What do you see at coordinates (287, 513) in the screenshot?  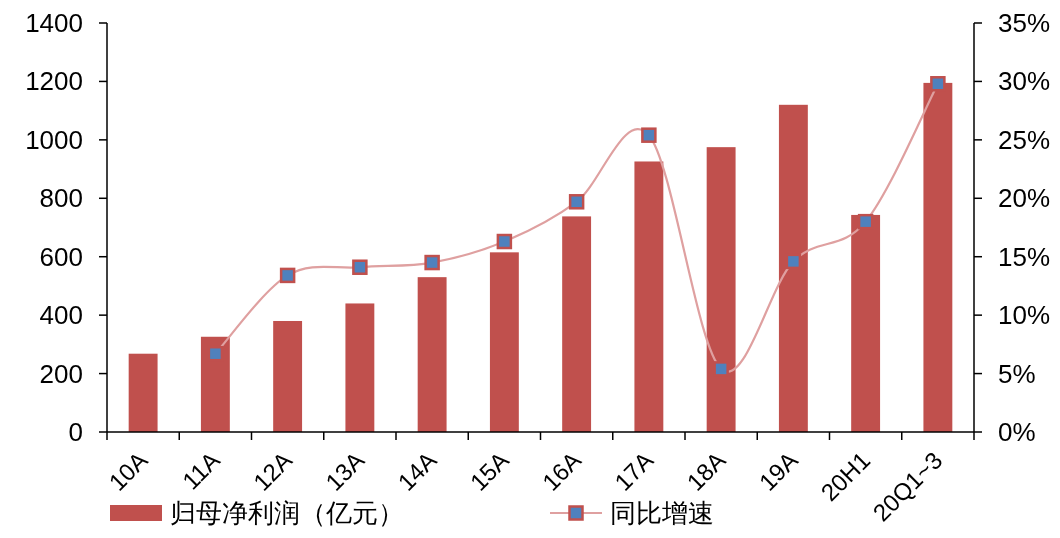 I see `legend-label: 归母净利润（亿元）` at bounding box center [287, 513].